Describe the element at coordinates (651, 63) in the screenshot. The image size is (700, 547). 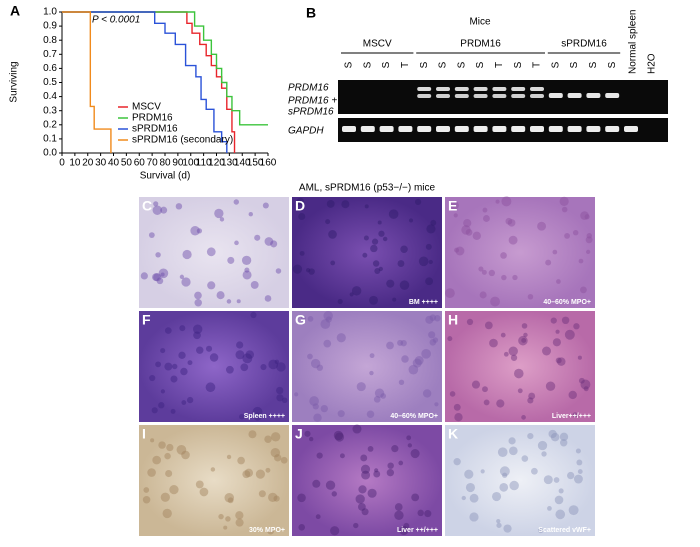
I see `control-label: H2O` at that location.